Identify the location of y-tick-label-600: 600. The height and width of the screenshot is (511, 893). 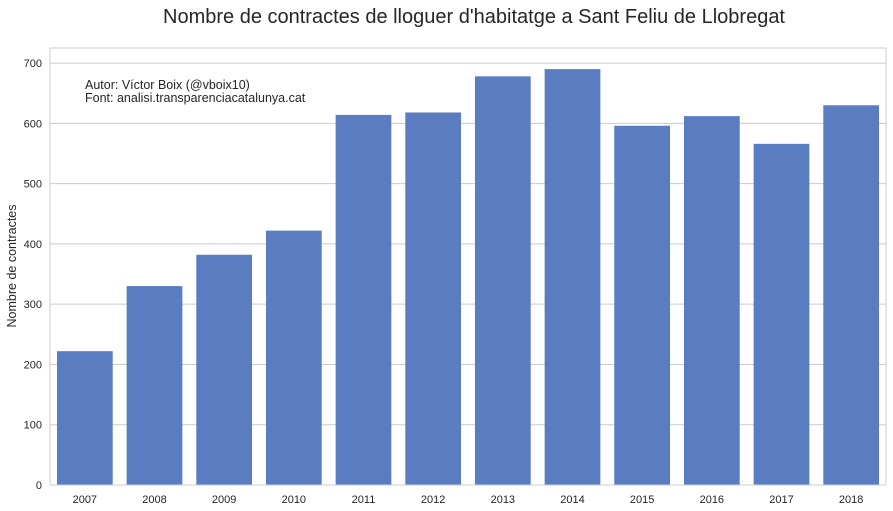
(33, 124).